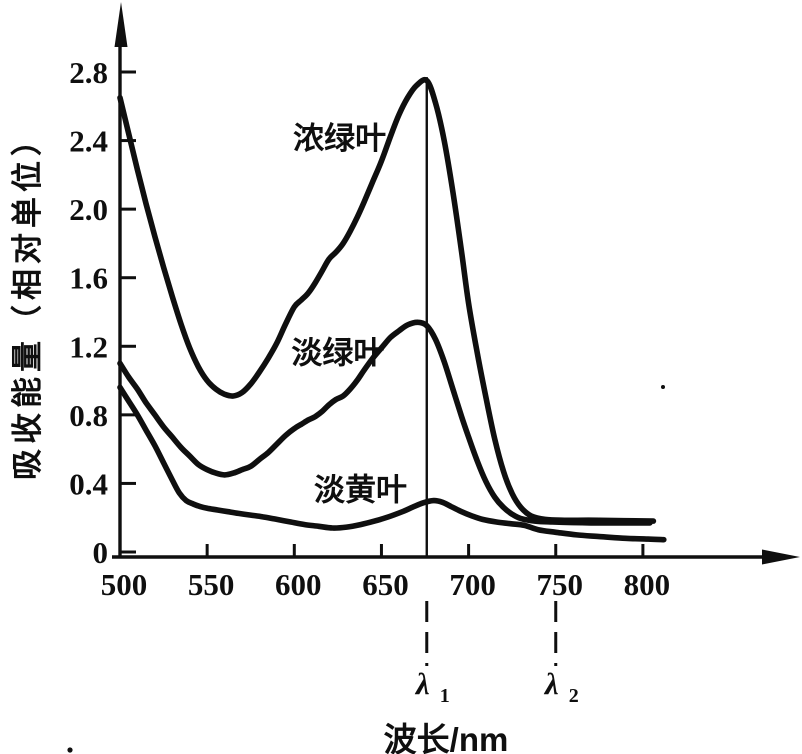 The image size is (802, 754). Describe the element at coordinates (88, 209) in the screenshot. I see `y-tick-label: 2.0` at that location.